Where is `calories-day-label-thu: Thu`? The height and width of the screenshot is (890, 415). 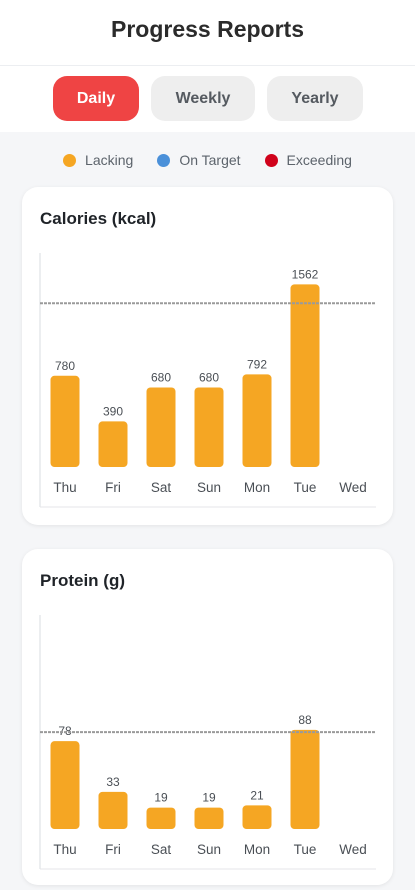
calories-day-label-thu: Thu is located at coordinates (64, 487).